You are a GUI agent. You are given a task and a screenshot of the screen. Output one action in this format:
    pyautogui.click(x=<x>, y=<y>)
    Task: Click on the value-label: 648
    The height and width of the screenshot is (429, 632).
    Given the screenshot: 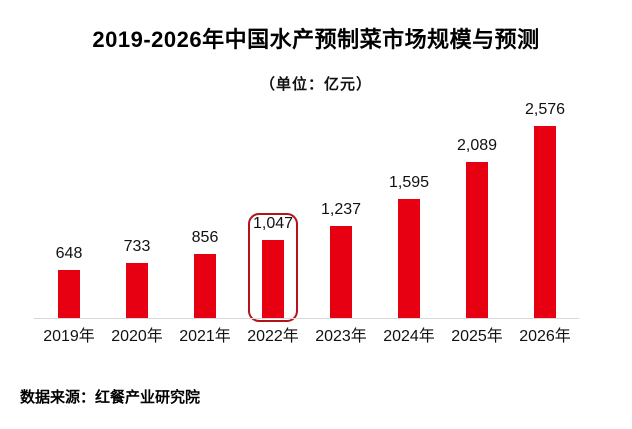 What is the action you would take?
    pyautogui.click(x=69, y=253)
    